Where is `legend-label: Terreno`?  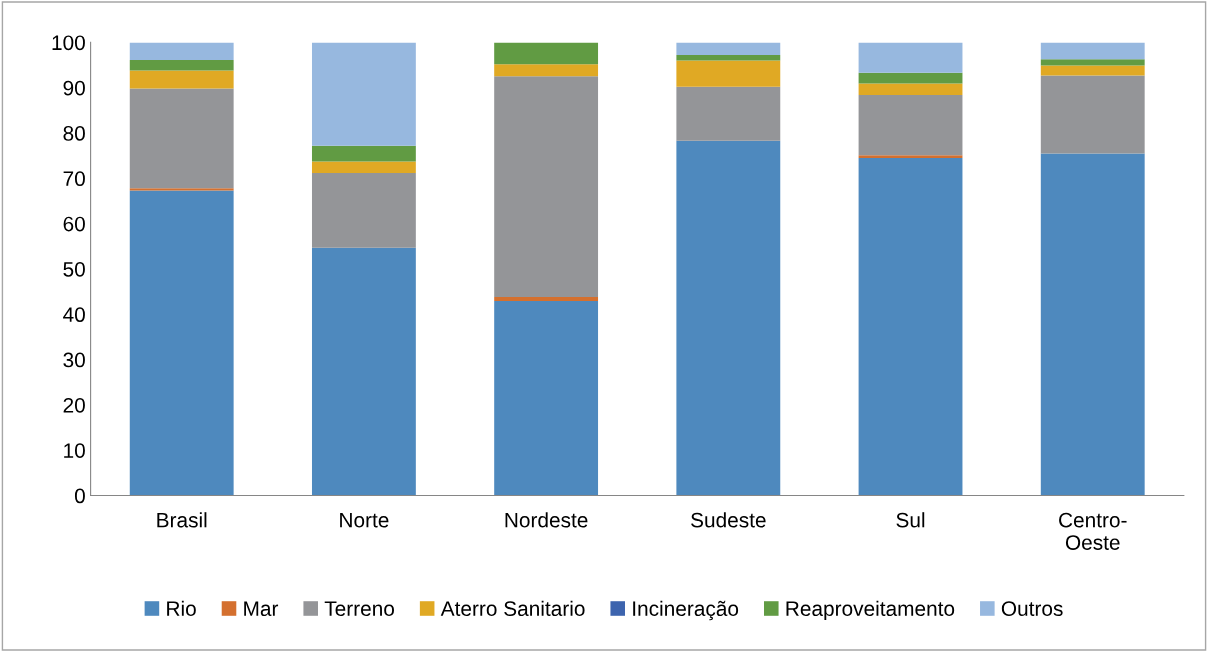
legend-label: Terreno is located at coordinates (359, 608).